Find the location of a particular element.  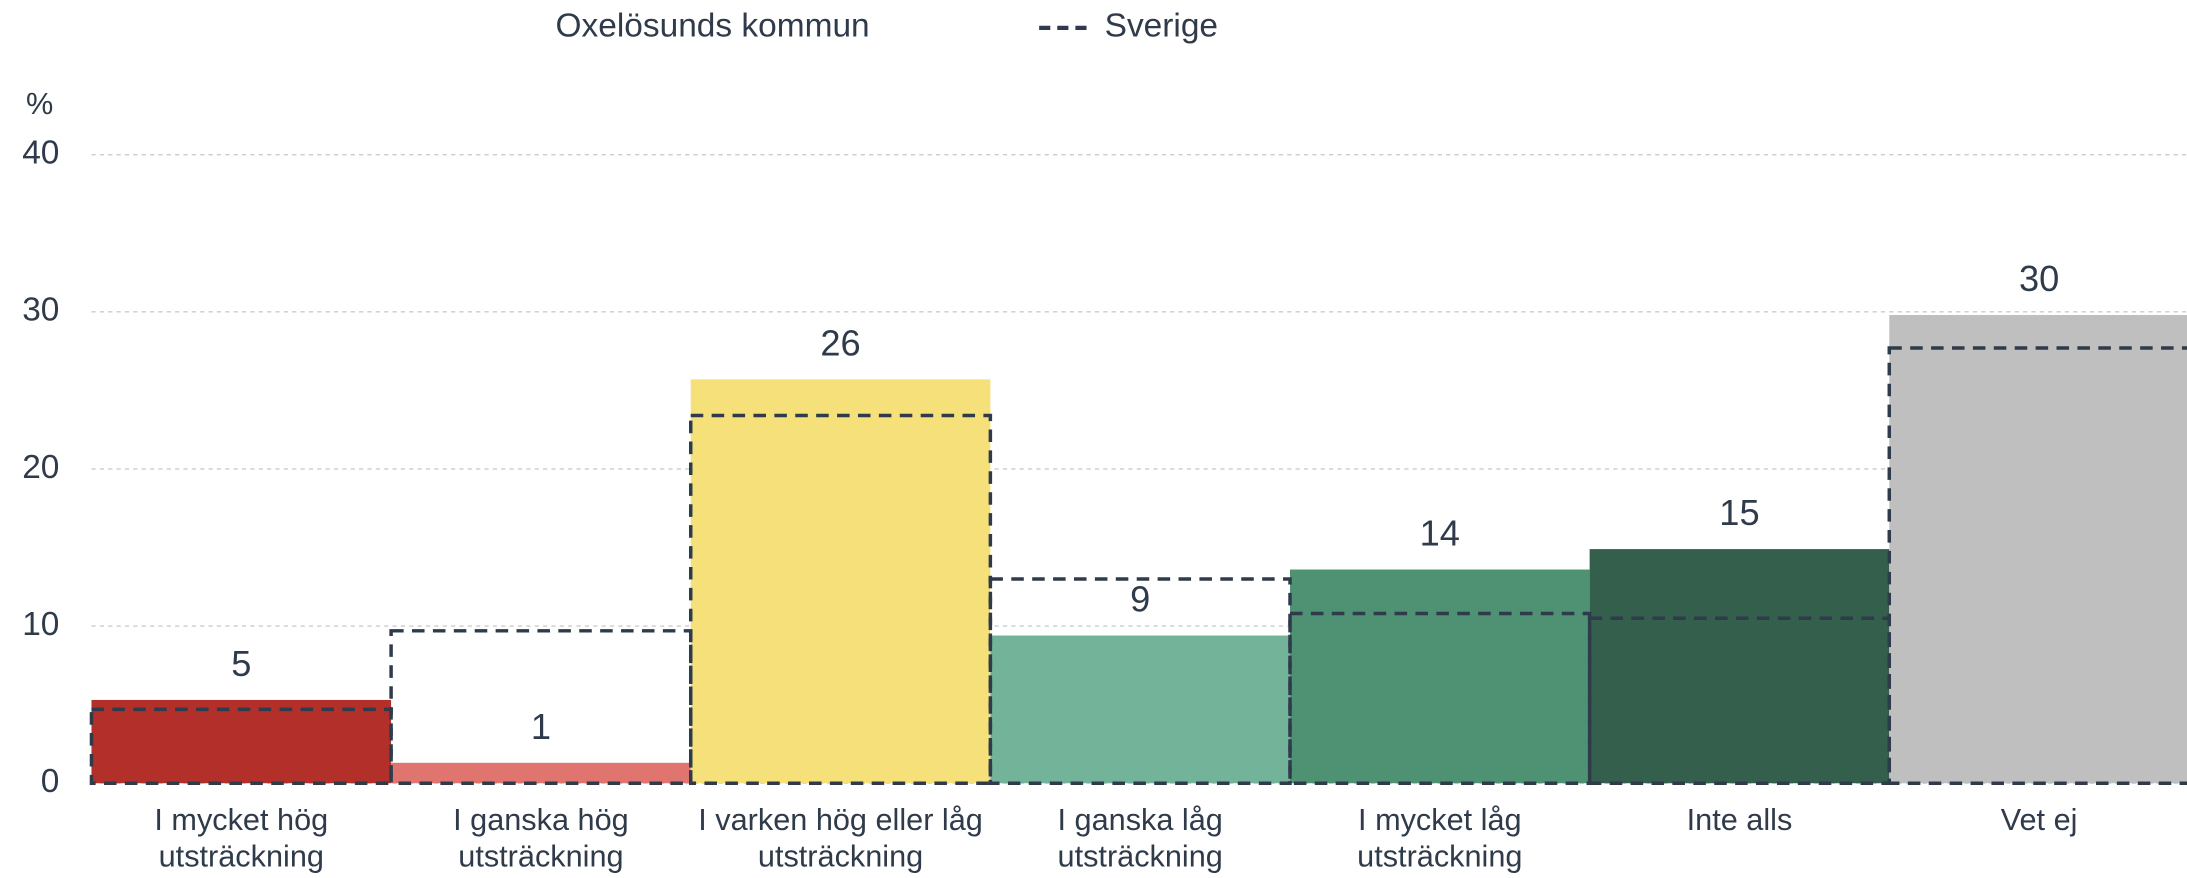

value-label: 1 is located at coordinates (541, 726).